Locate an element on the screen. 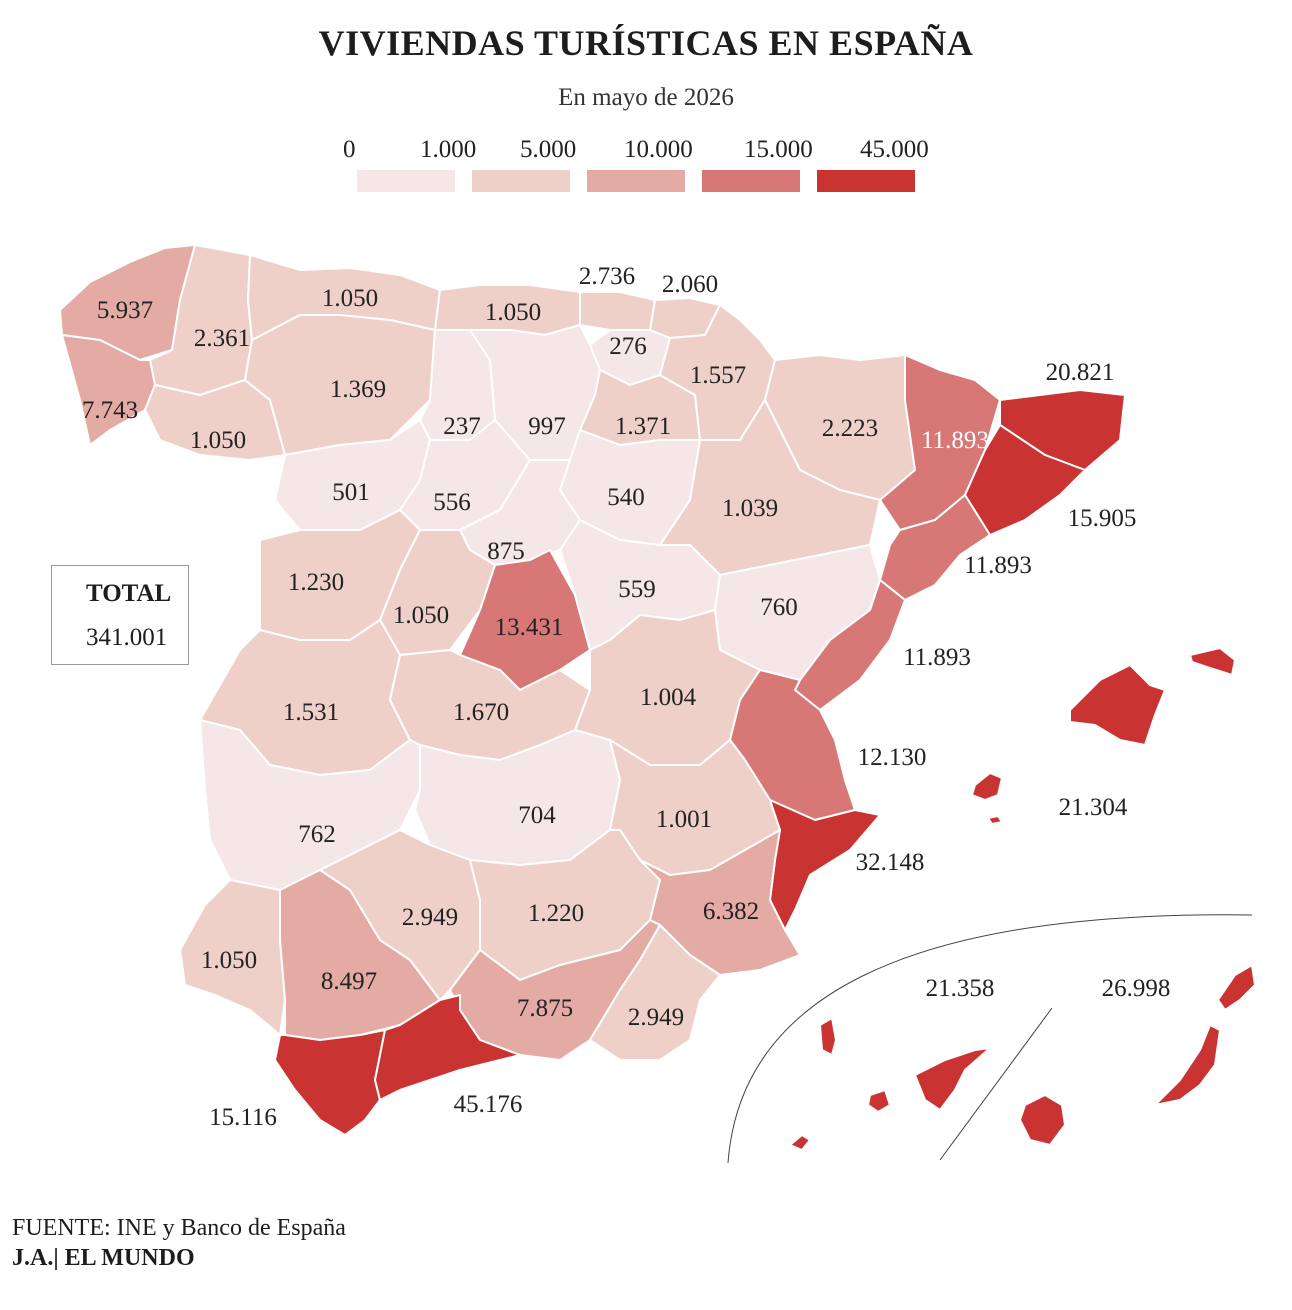  label-salamanca: 1.230 is located at coordinates (316, 582).